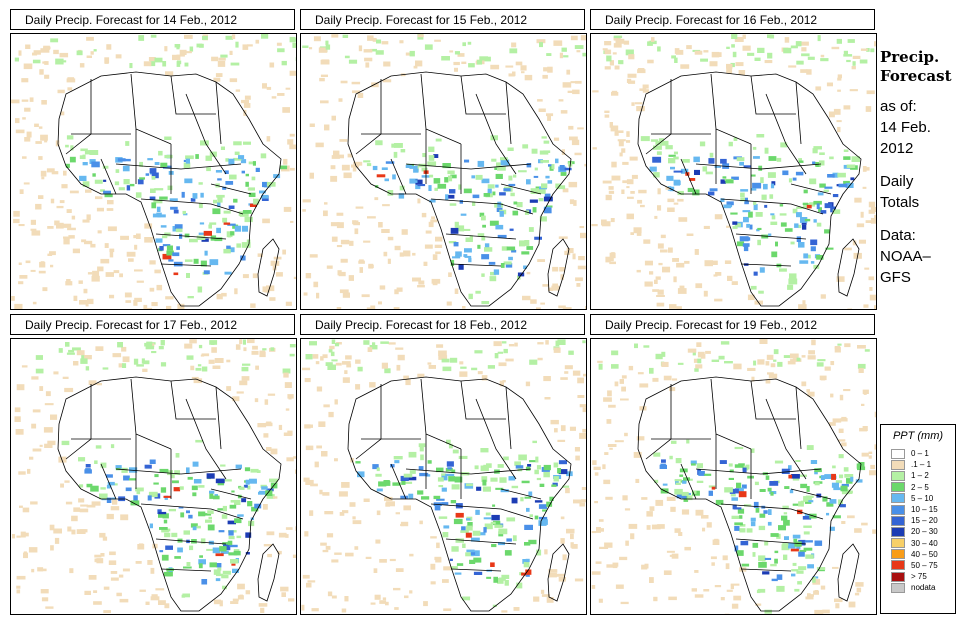 This screenshot has width=965, height=628. I want to click on forecast-panel-feb-17: Daily Precip. Forecast for 17 Feb., 2012, so click(153, 465).